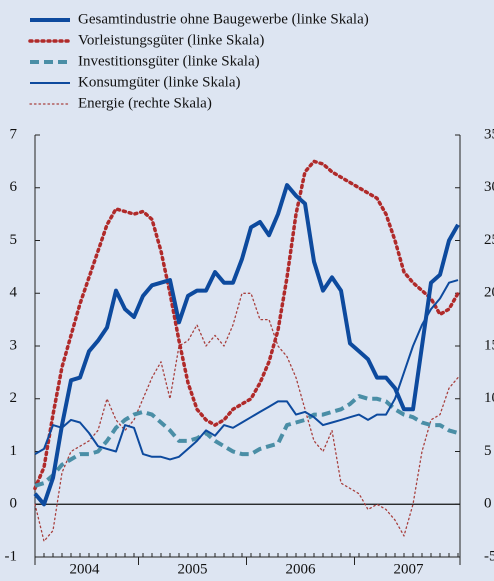 This screenshot has width=494, height=581. What do you see at coordinates (14, 293) in the screenshot?
I see `y-tick-label: 4` at bounding box center [14, 293].